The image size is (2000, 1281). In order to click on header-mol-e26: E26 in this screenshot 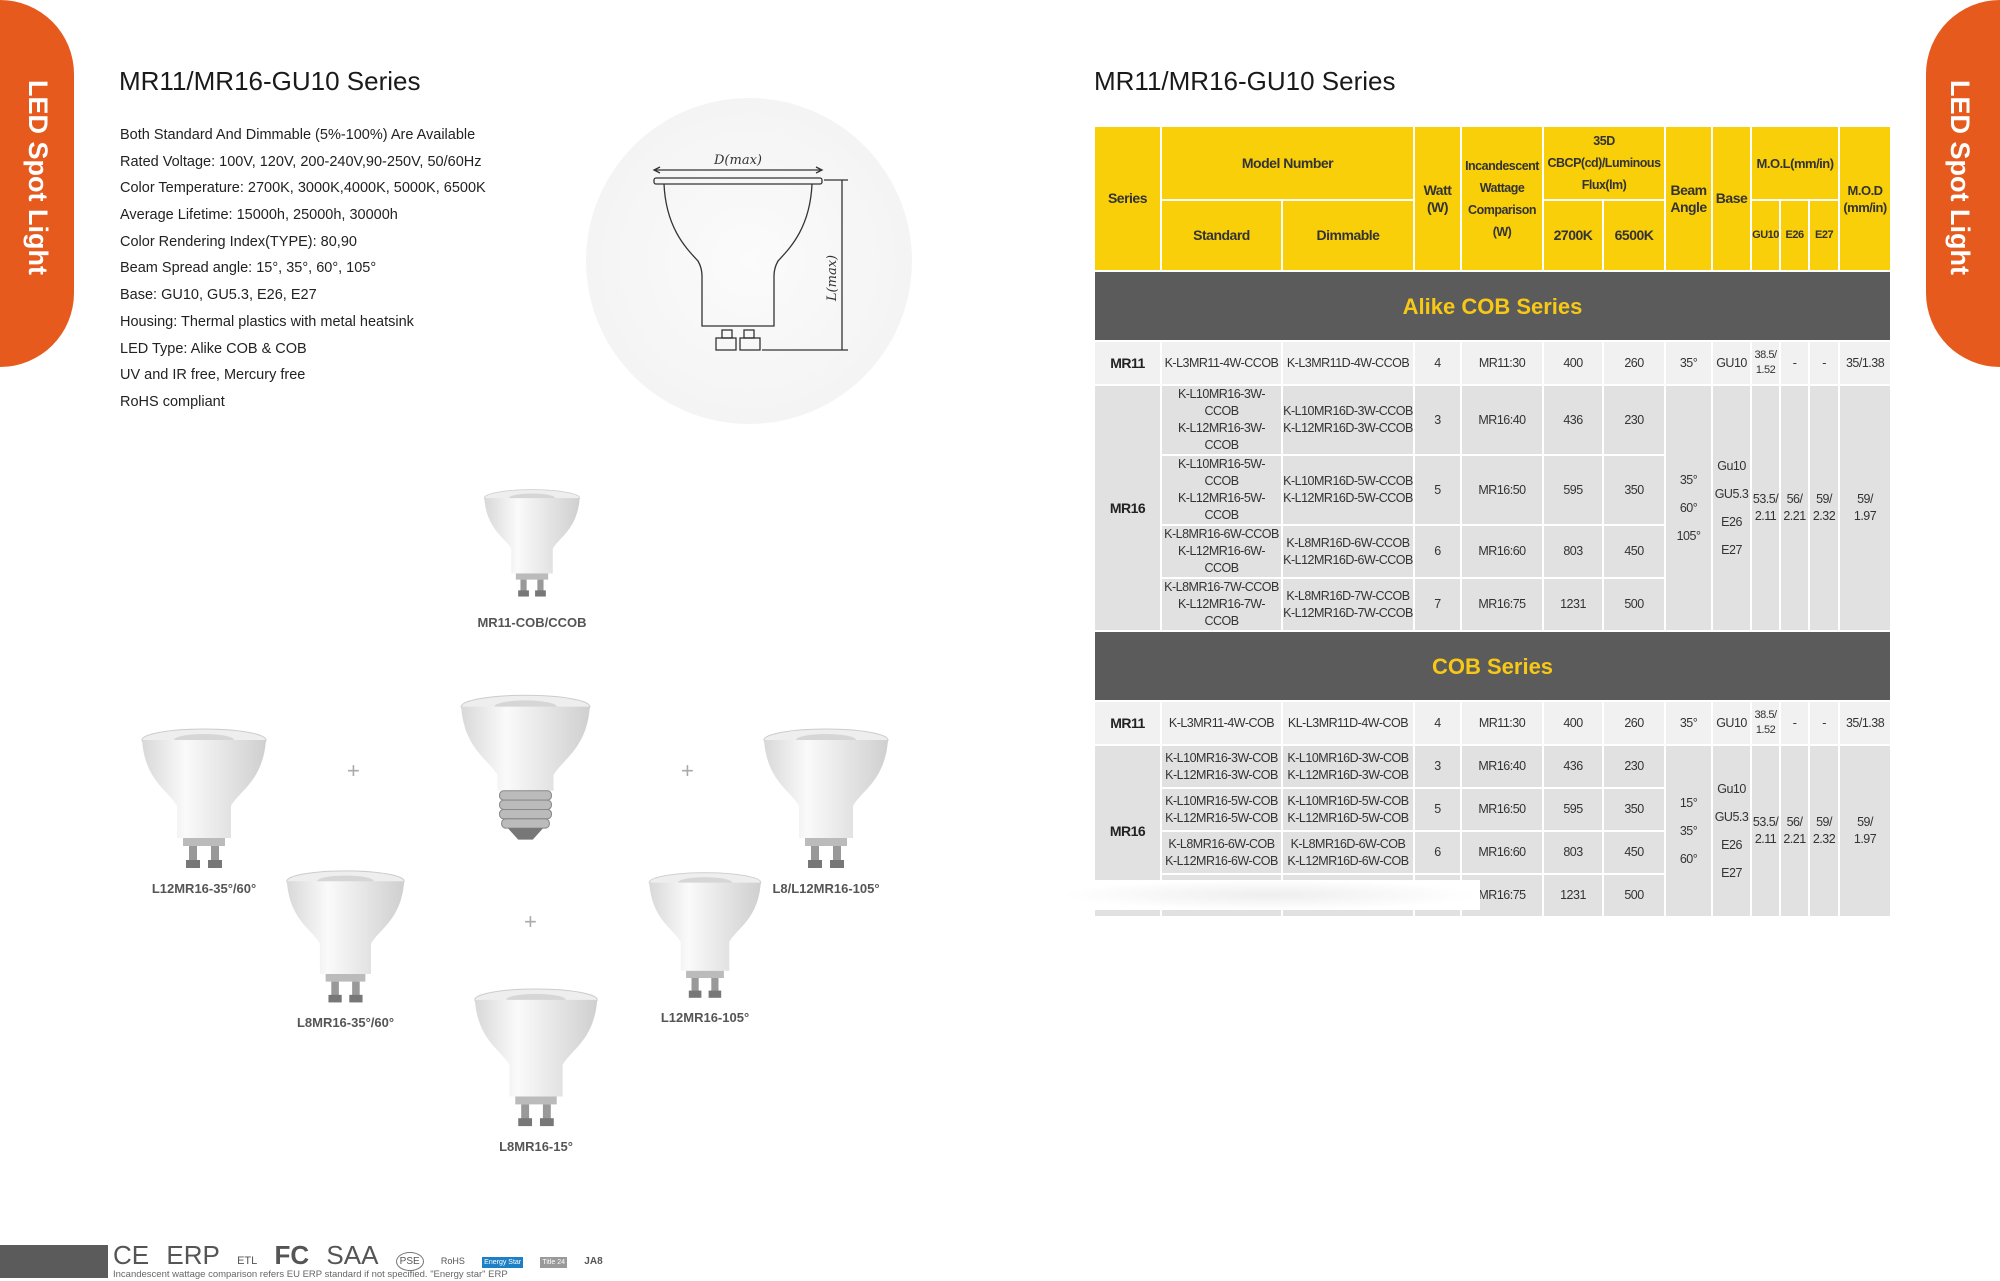, I will do `click(1795, 235)`.